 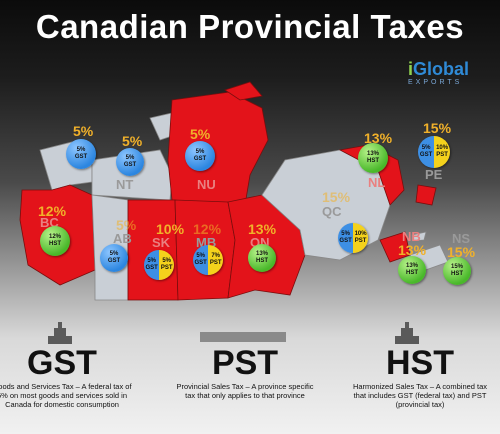 I want to click on rate-pe: 15%, so click(x=437, y=128).